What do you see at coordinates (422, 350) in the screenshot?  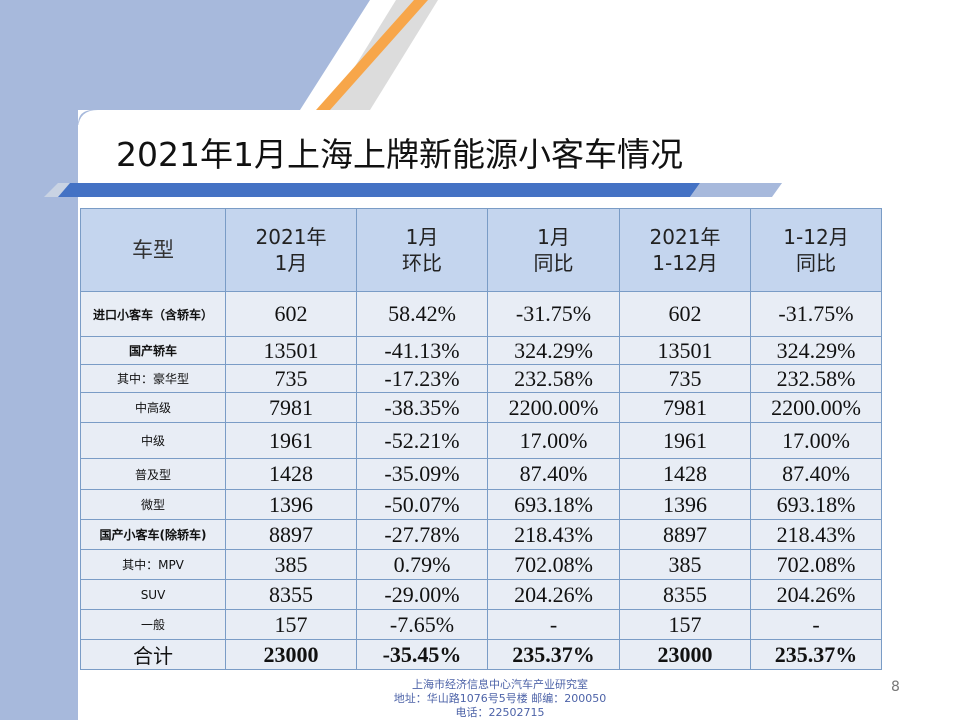 I see `cell: -41.13%` at bounding box center [422, 350].